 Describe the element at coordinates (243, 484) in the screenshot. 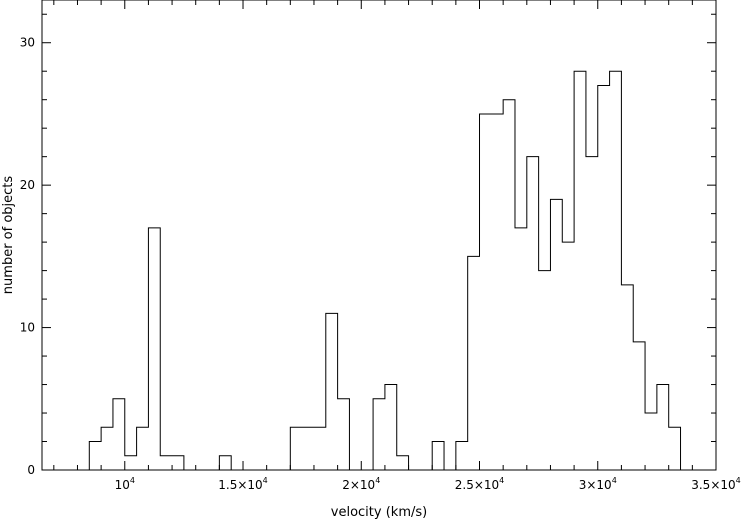

I see `x-tick-label: 1.5×10⁴` at that location.